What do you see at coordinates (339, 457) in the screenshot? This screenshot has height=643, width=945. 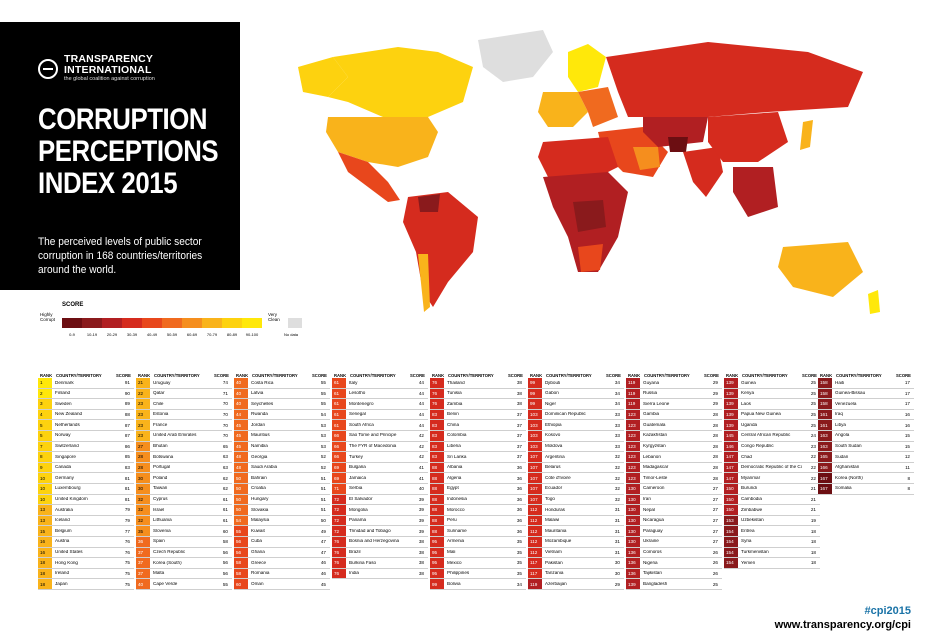 I see `rank-cell: 66` at bounding box center [339, 457].